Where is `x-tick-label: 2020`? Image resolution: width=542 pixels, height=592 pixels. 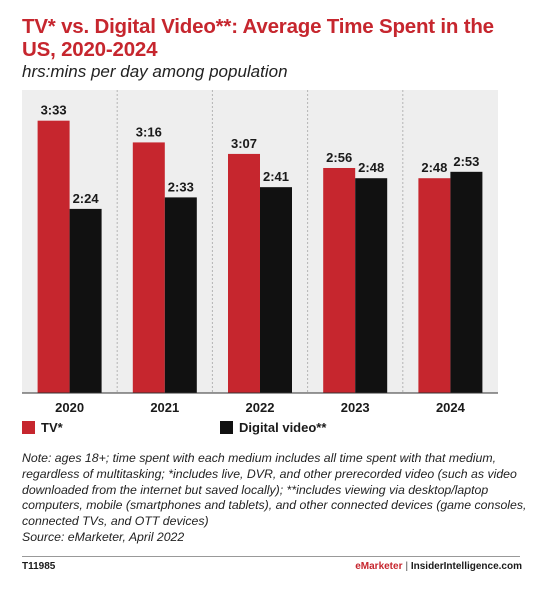 x-tick-label: 2020 is located at coordinates (69, 407).